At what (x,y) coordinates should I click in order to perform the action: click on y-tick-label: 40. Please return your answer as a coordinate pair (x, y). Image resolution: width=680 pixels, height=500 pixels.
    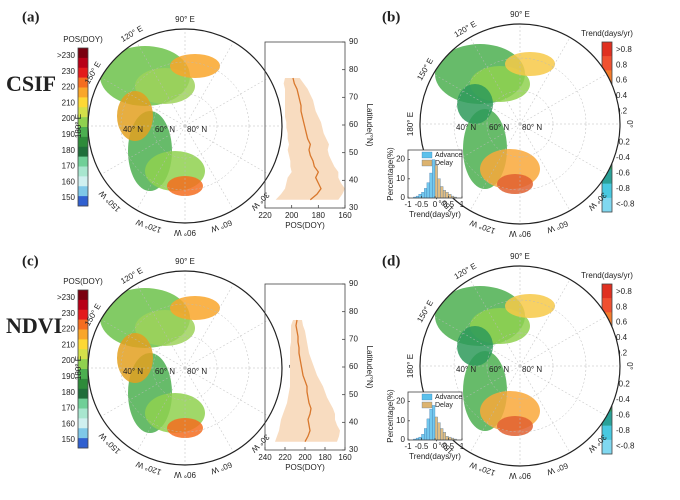
    Looking at the image, I should click on (353, 179).